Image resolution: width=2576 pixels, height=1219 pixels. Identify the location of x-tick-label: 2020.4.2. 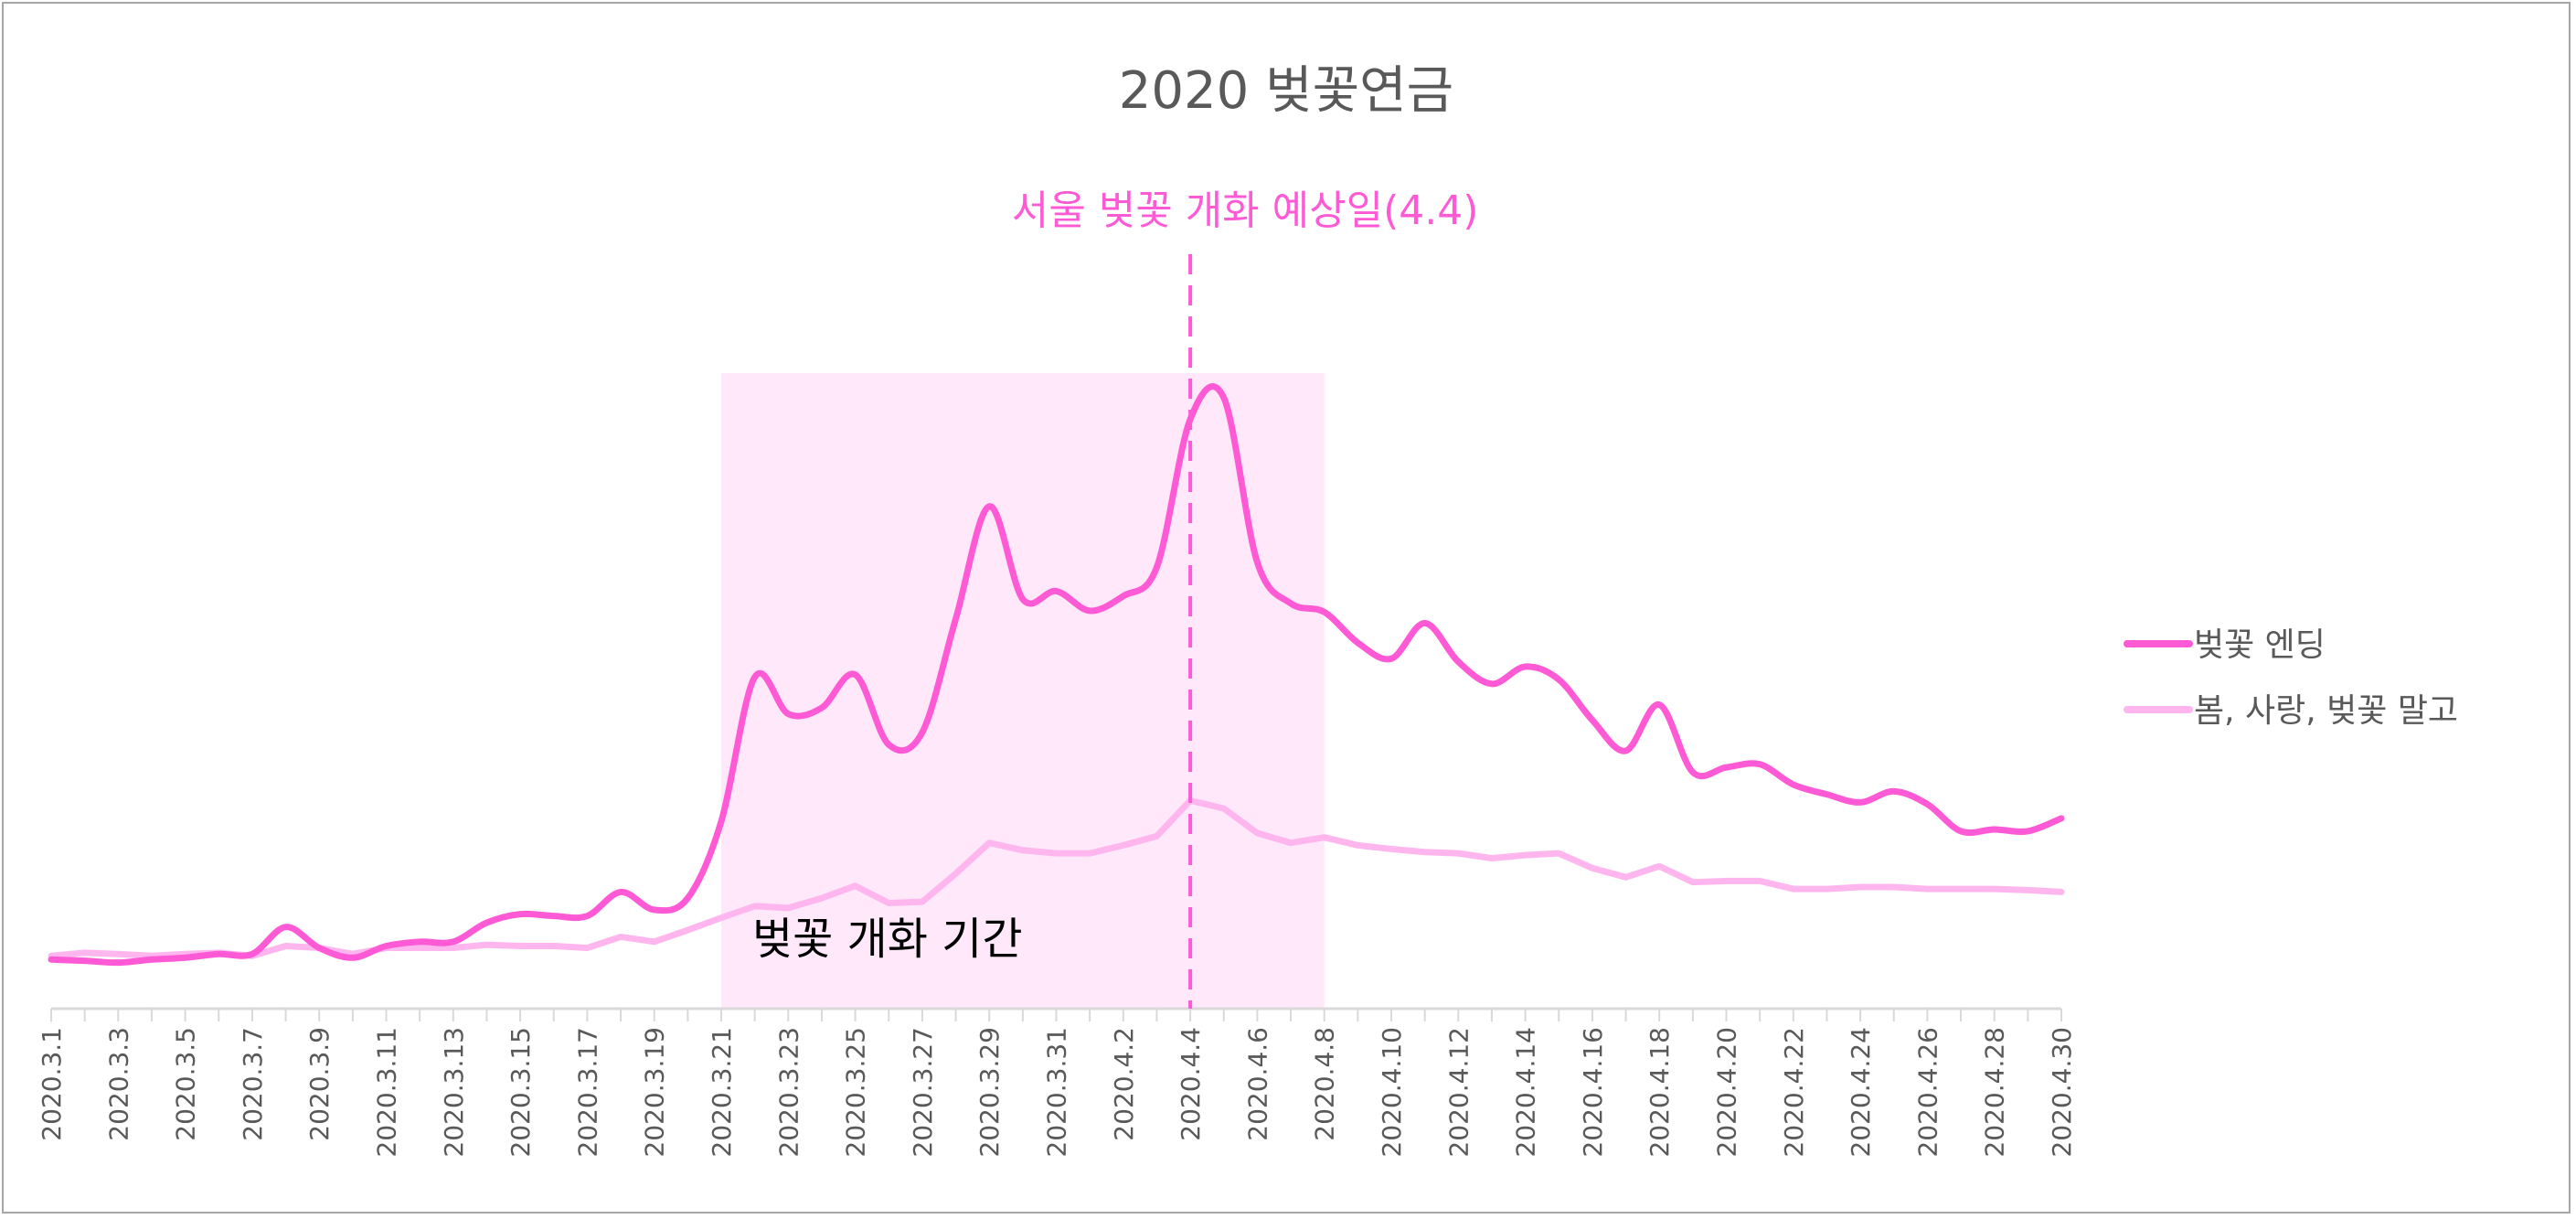
(1124, 1084).